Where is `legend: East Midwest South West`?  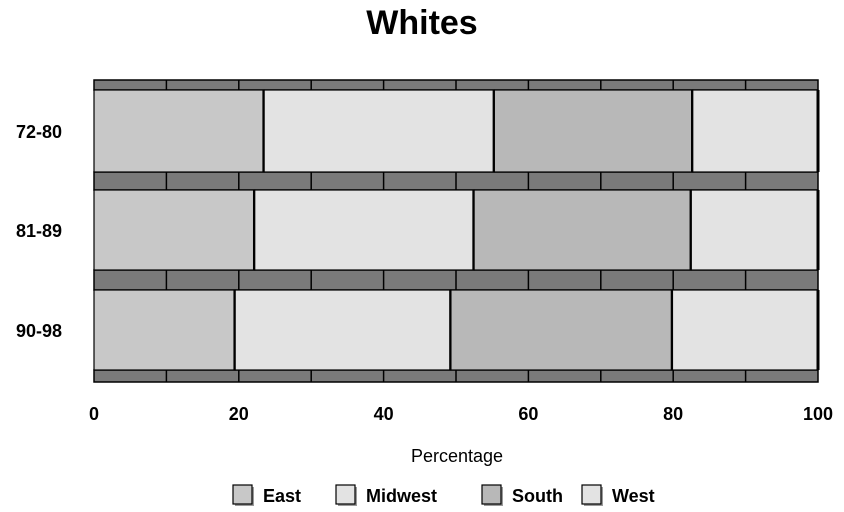
legend: East Midwest South West is located at coordinates (443, 495).